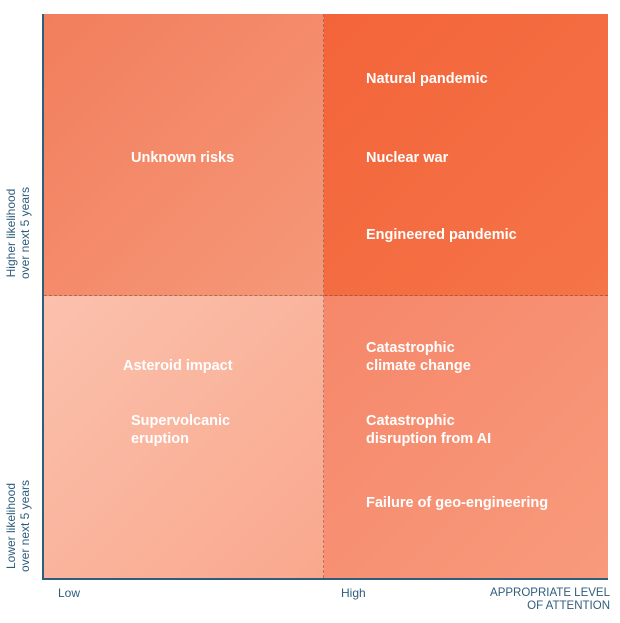 This screenshot has height=623, width=620. I want to click on vertical-divider, so click(323, 296).